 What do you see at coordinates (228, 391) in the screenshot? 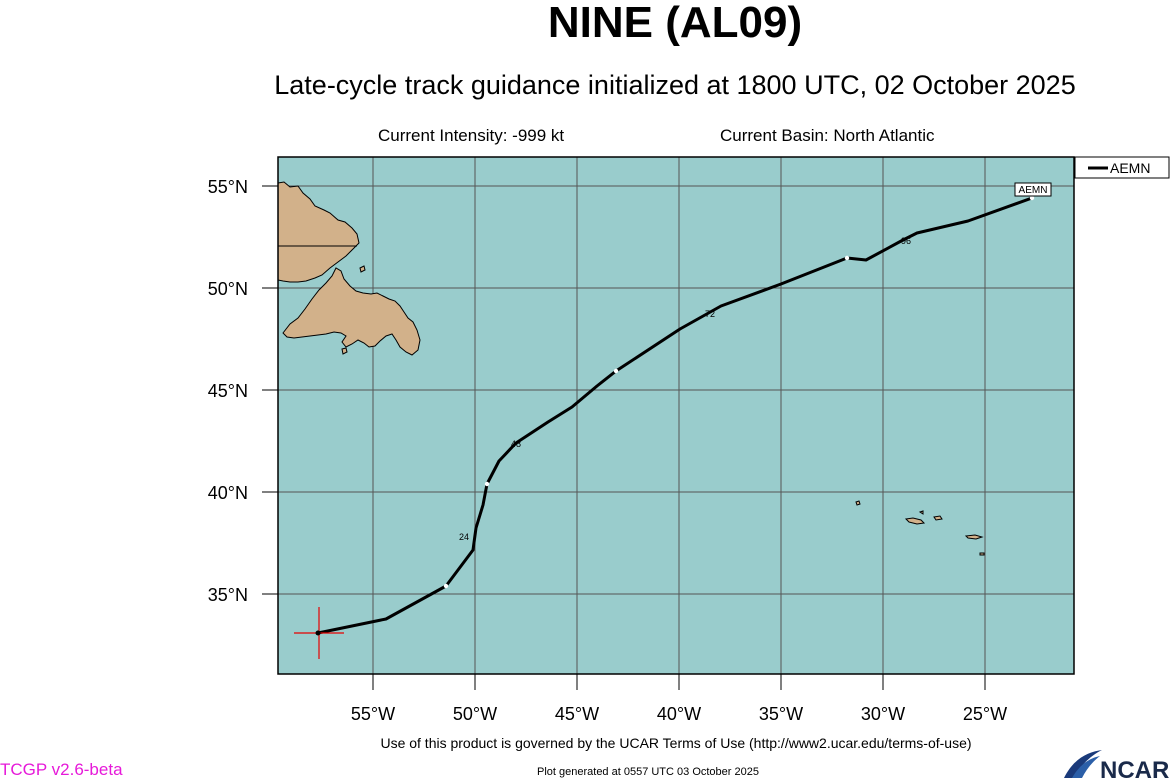
I see `lat-label-45n: 45°N` at bounding box center [228, 391].